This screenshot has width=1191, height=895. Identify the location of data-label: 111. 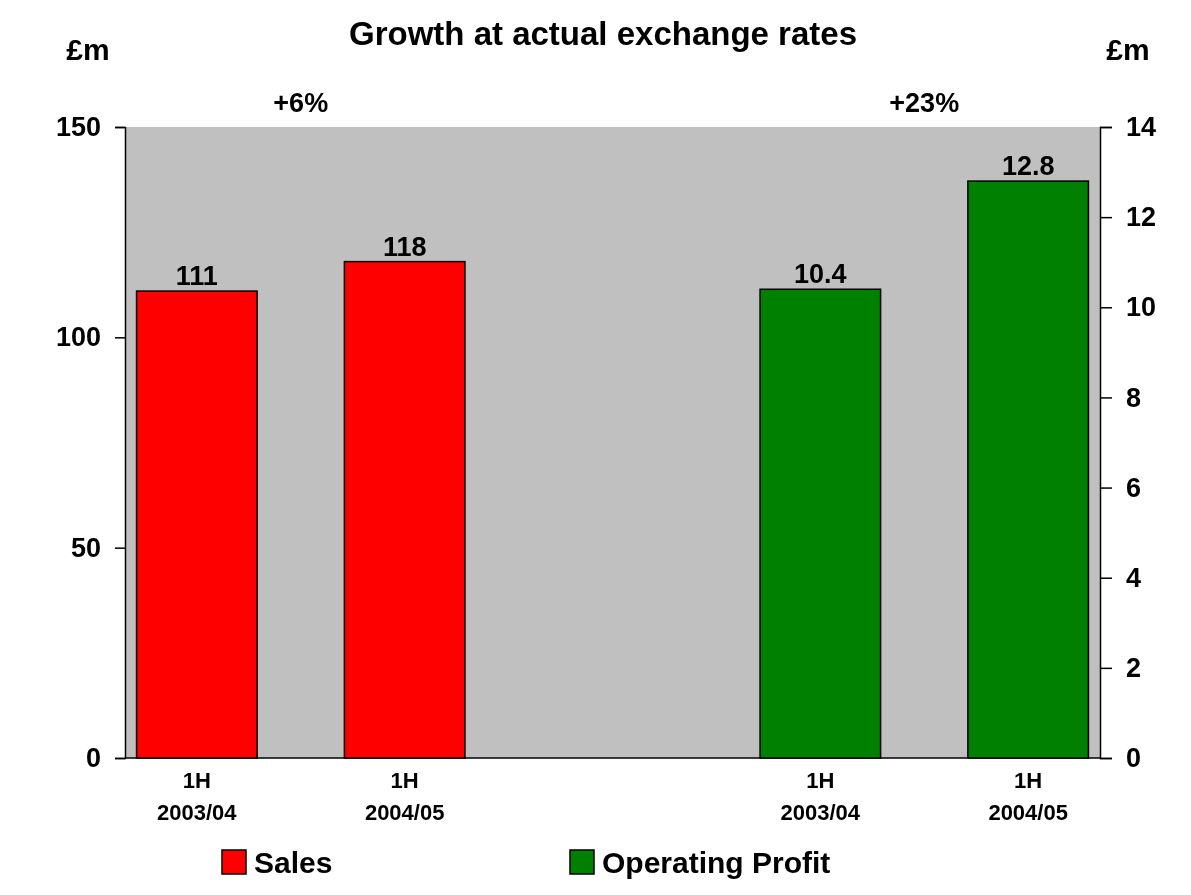
(196, 276).